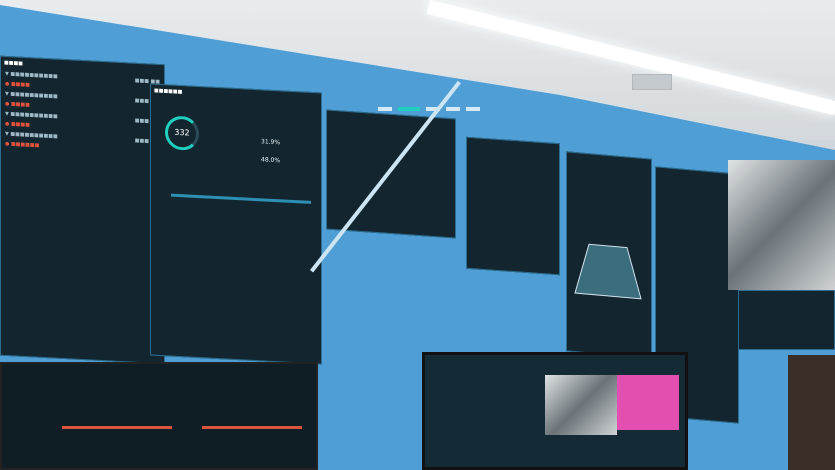  What do you see at coordinates (786, 320) in the screenshot?
I see `camera-panel` at bounding box center [786, 320].